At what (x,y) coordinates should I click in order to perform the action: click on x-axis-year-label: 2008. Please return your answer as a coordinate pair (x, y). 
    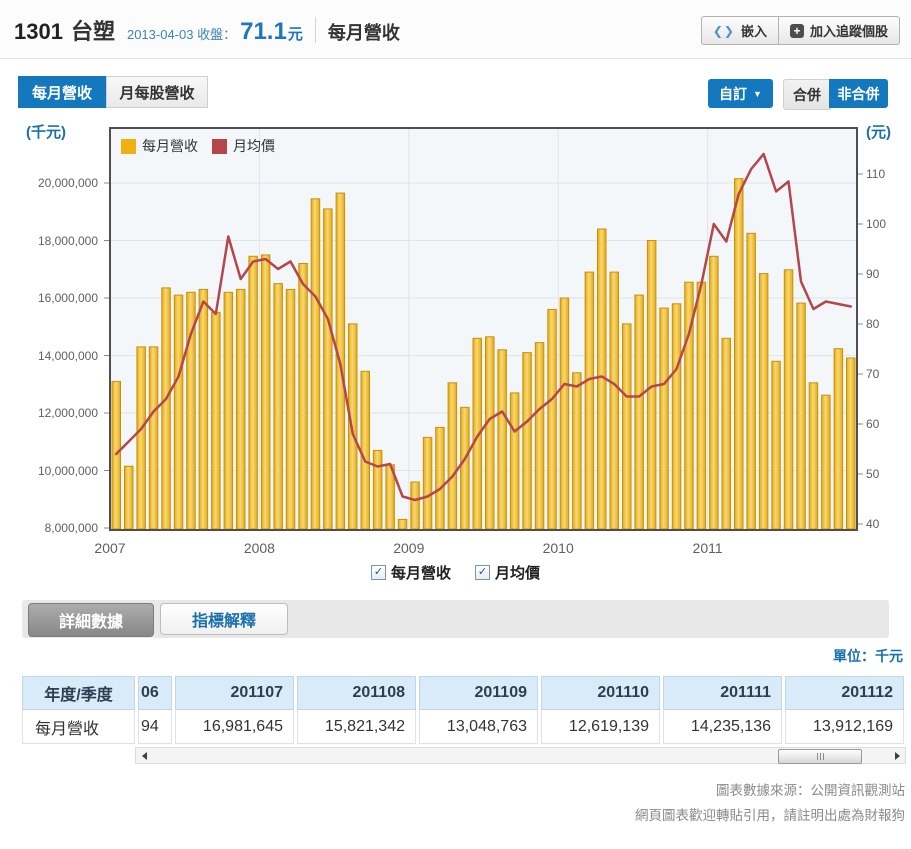
    Looking at the image, I should click on (259, 548).